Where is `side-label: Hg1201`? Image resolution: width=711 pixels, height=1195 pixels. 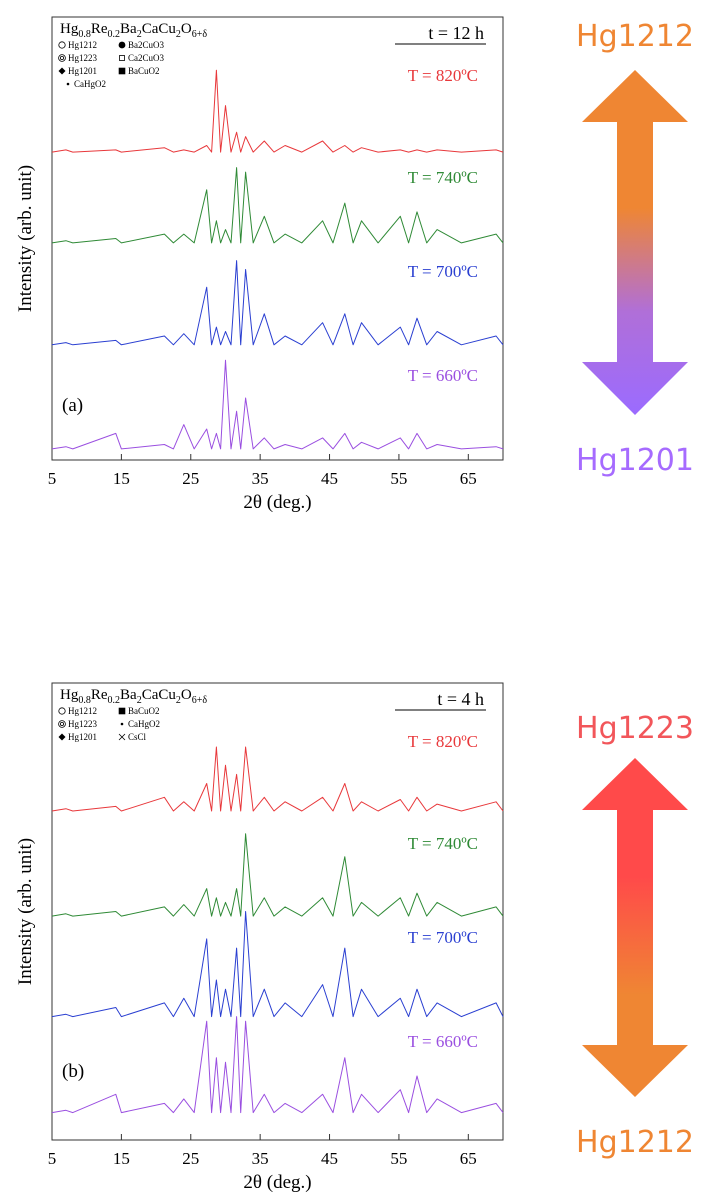
side-label: Hg1201 is located at coordinates (635, 460).